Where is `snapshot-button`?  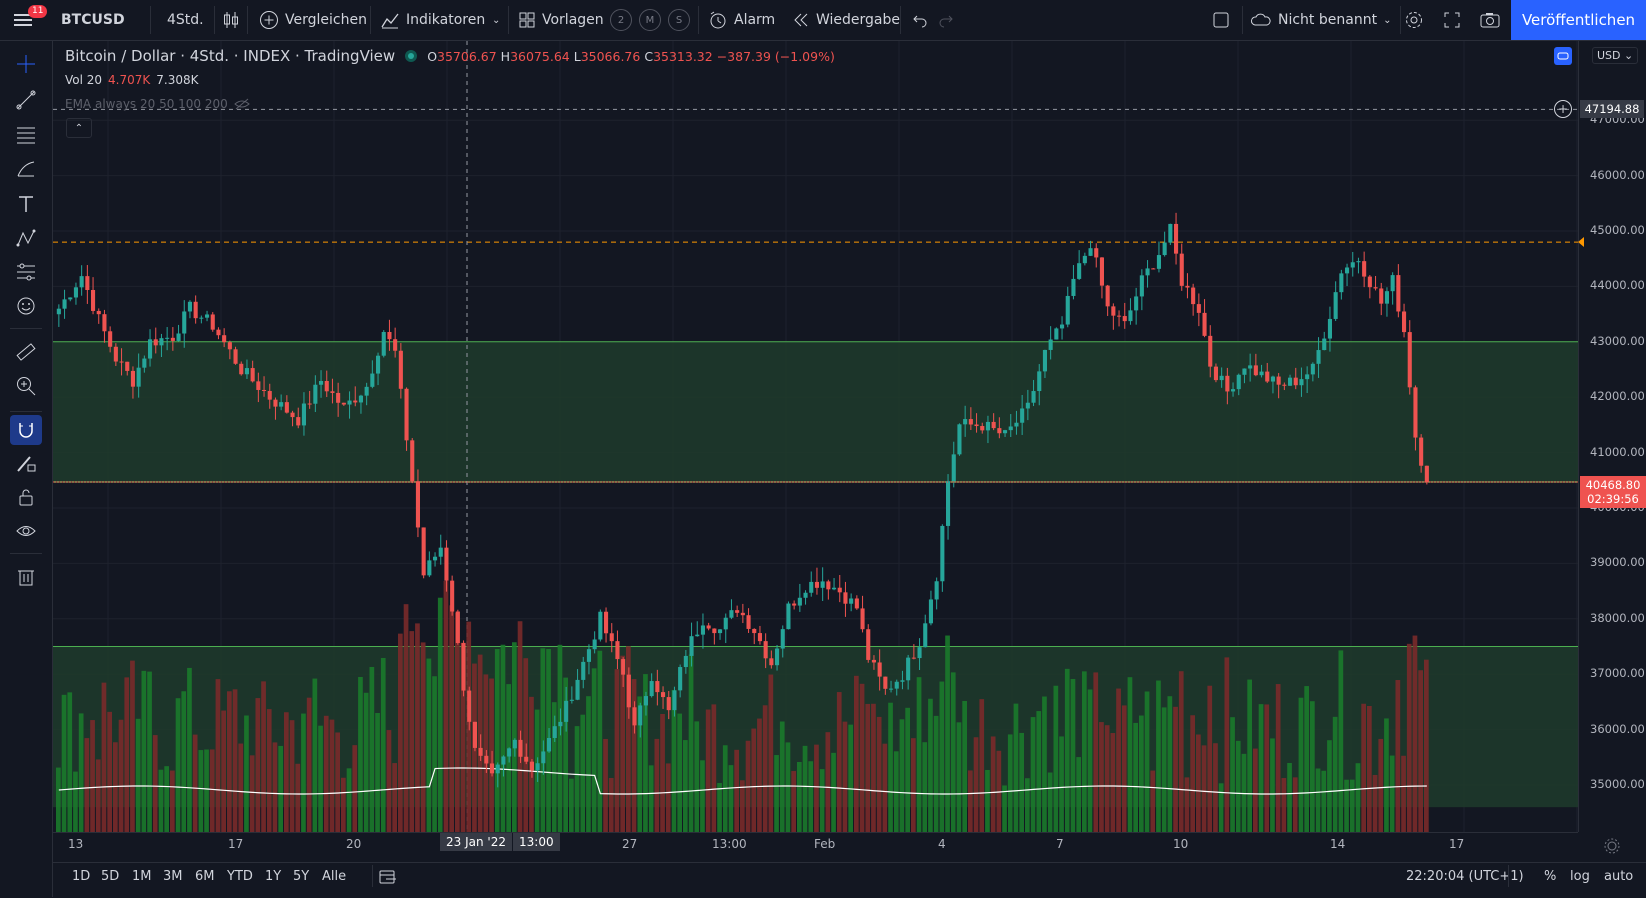
snapshot-button is located at coordinates (1490, 20).